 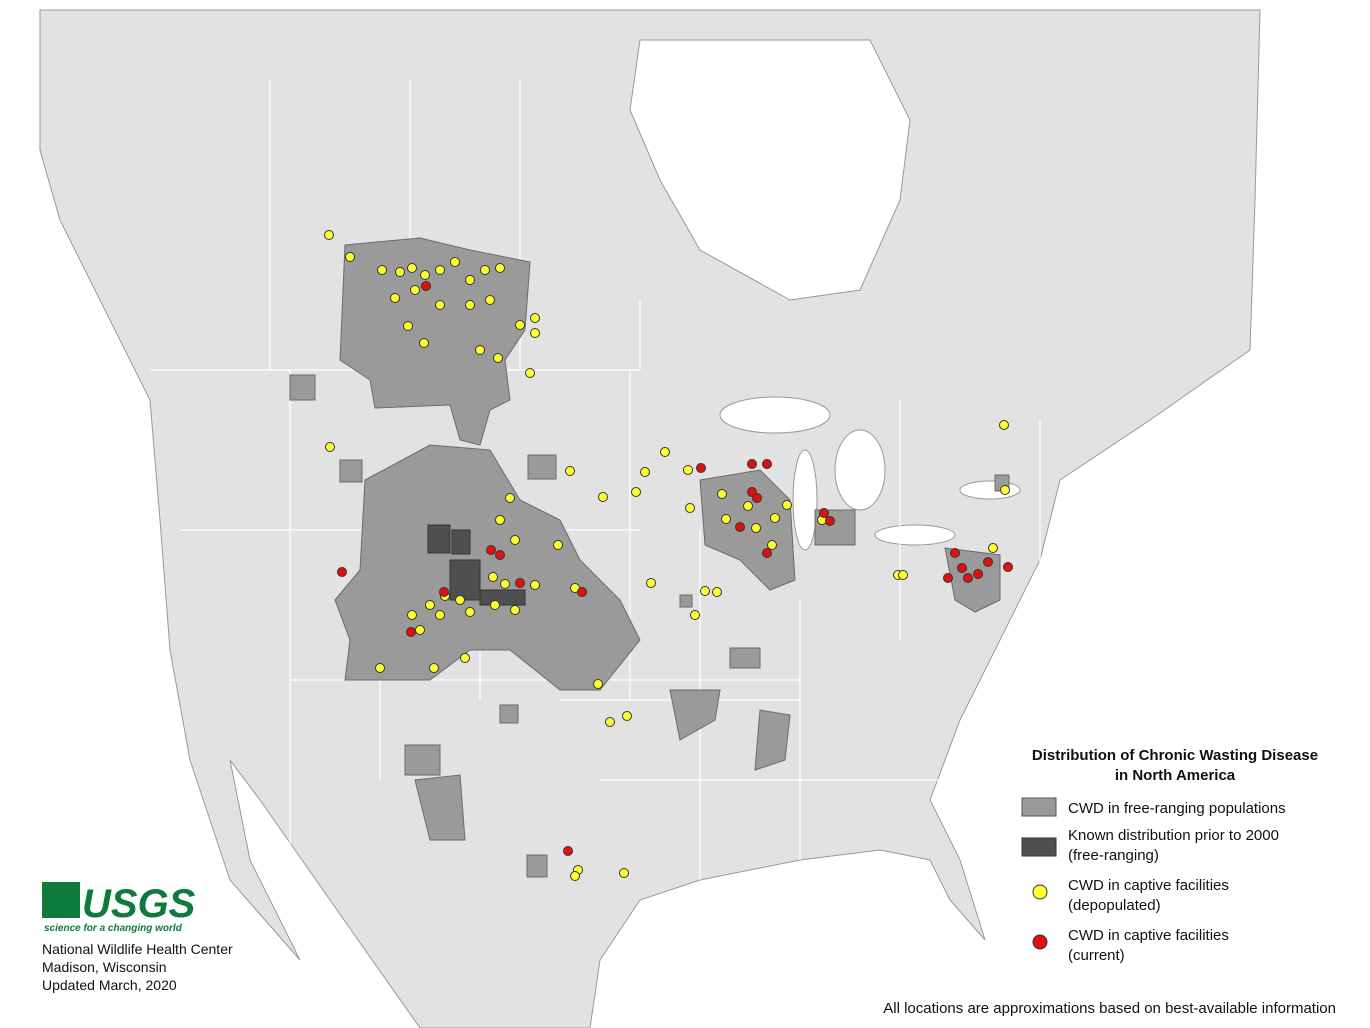 I want to click on great-lakes, so click(x=870, y=473).